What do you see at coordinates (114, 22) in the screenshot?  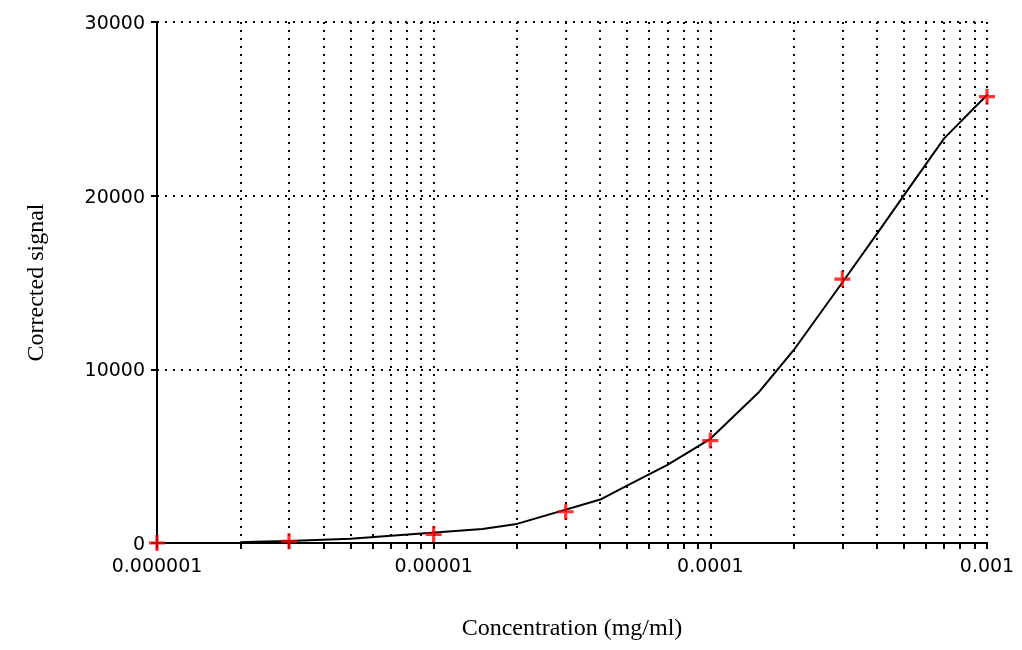 I see `y-tick-label: 30000` at bounding box center [114, 22].